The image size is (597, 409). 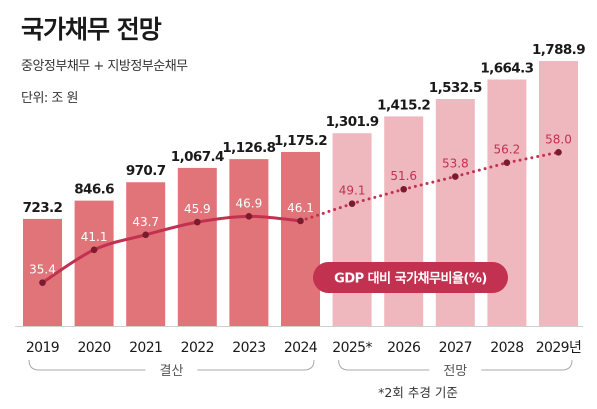 What do you see at coordinates (50, 98) in the screenshot?
I see `unit-label: 단위: 조 원` at bounding box center [50, 98].